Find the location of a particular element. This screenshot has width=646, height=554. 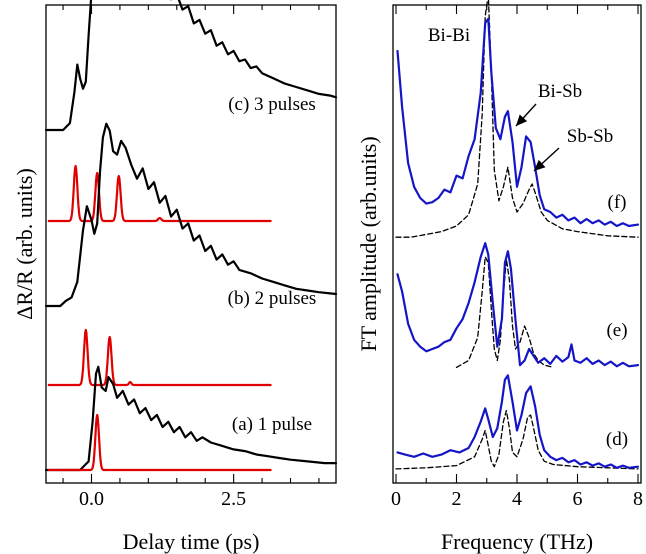

mode-annotation: Bi-Sb is located at coordinates (560, 91).